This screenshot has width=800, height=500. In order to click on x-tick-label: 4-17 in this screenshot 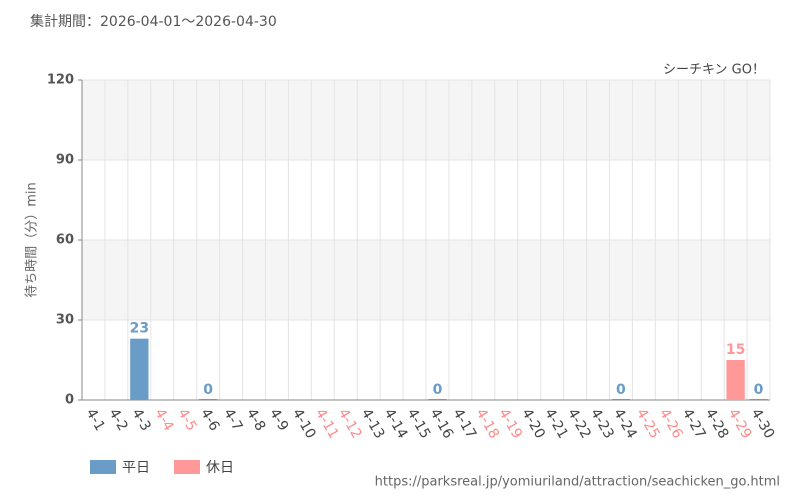, I will do `click(464, 424)`.